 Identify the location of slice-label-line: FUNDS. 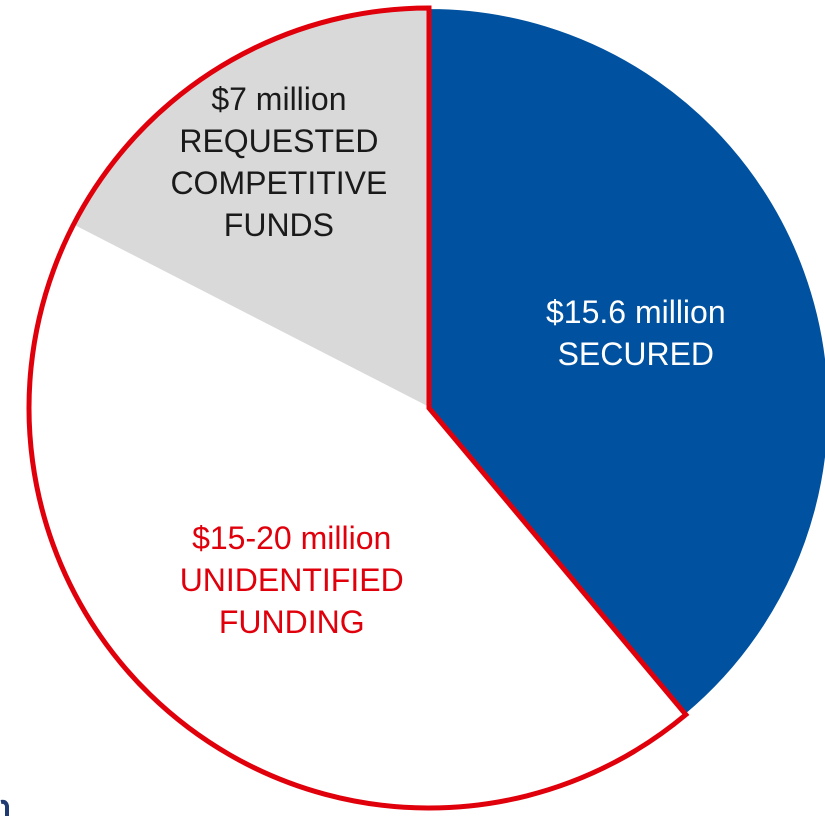
(279, 225).